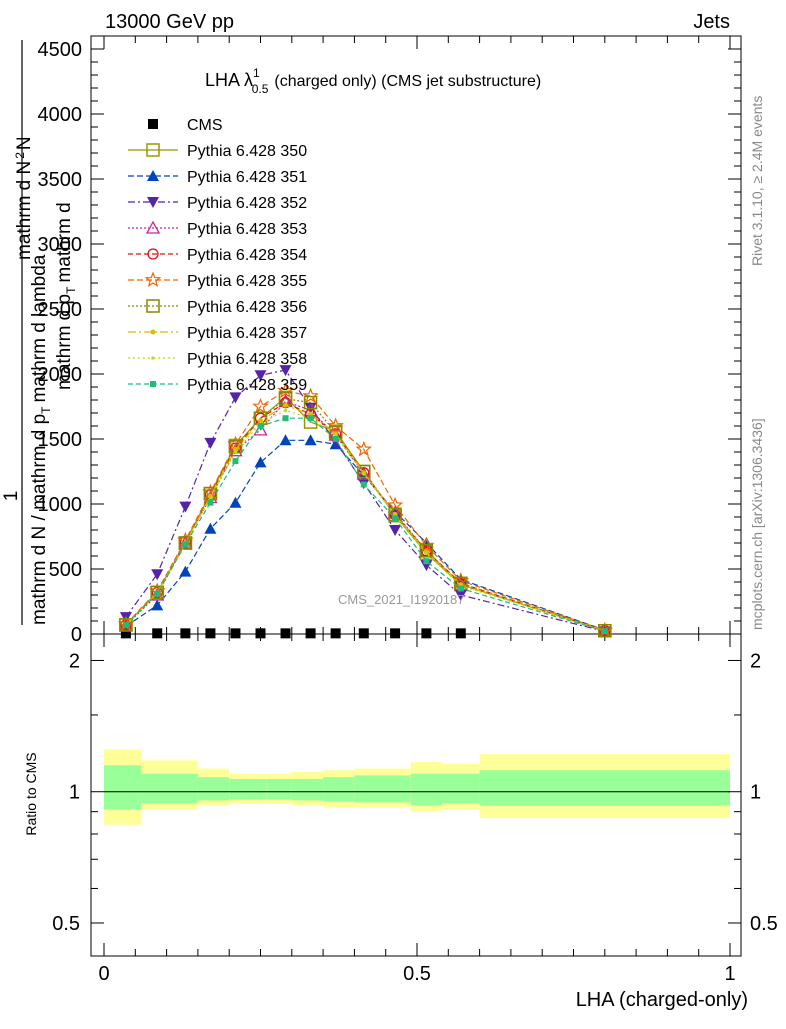 This screenshot has height=1029, width=786. What do you see at coordinates (60, 245) in the screenshot?
I see `y-tick-label: 3000` at bounding box center [60, 245].